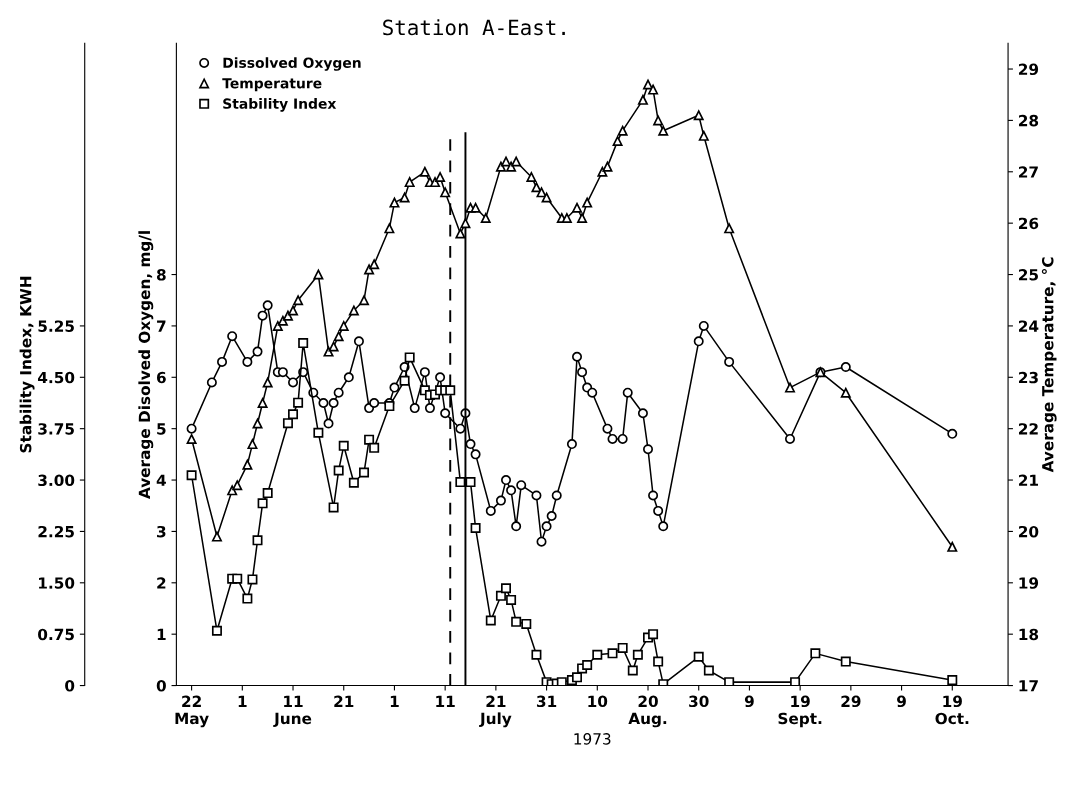  I want to click on y3-tick-label: 5.25, so click(56, 326).